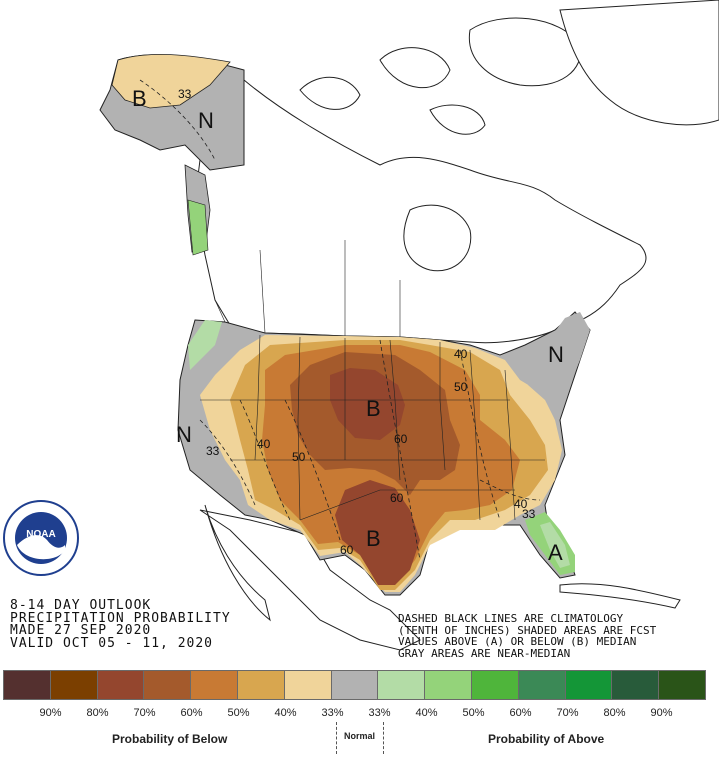 The width and height of the screenshot is (719, 759). I want to click on noaa-logo: NOAA, so click(41, 538).